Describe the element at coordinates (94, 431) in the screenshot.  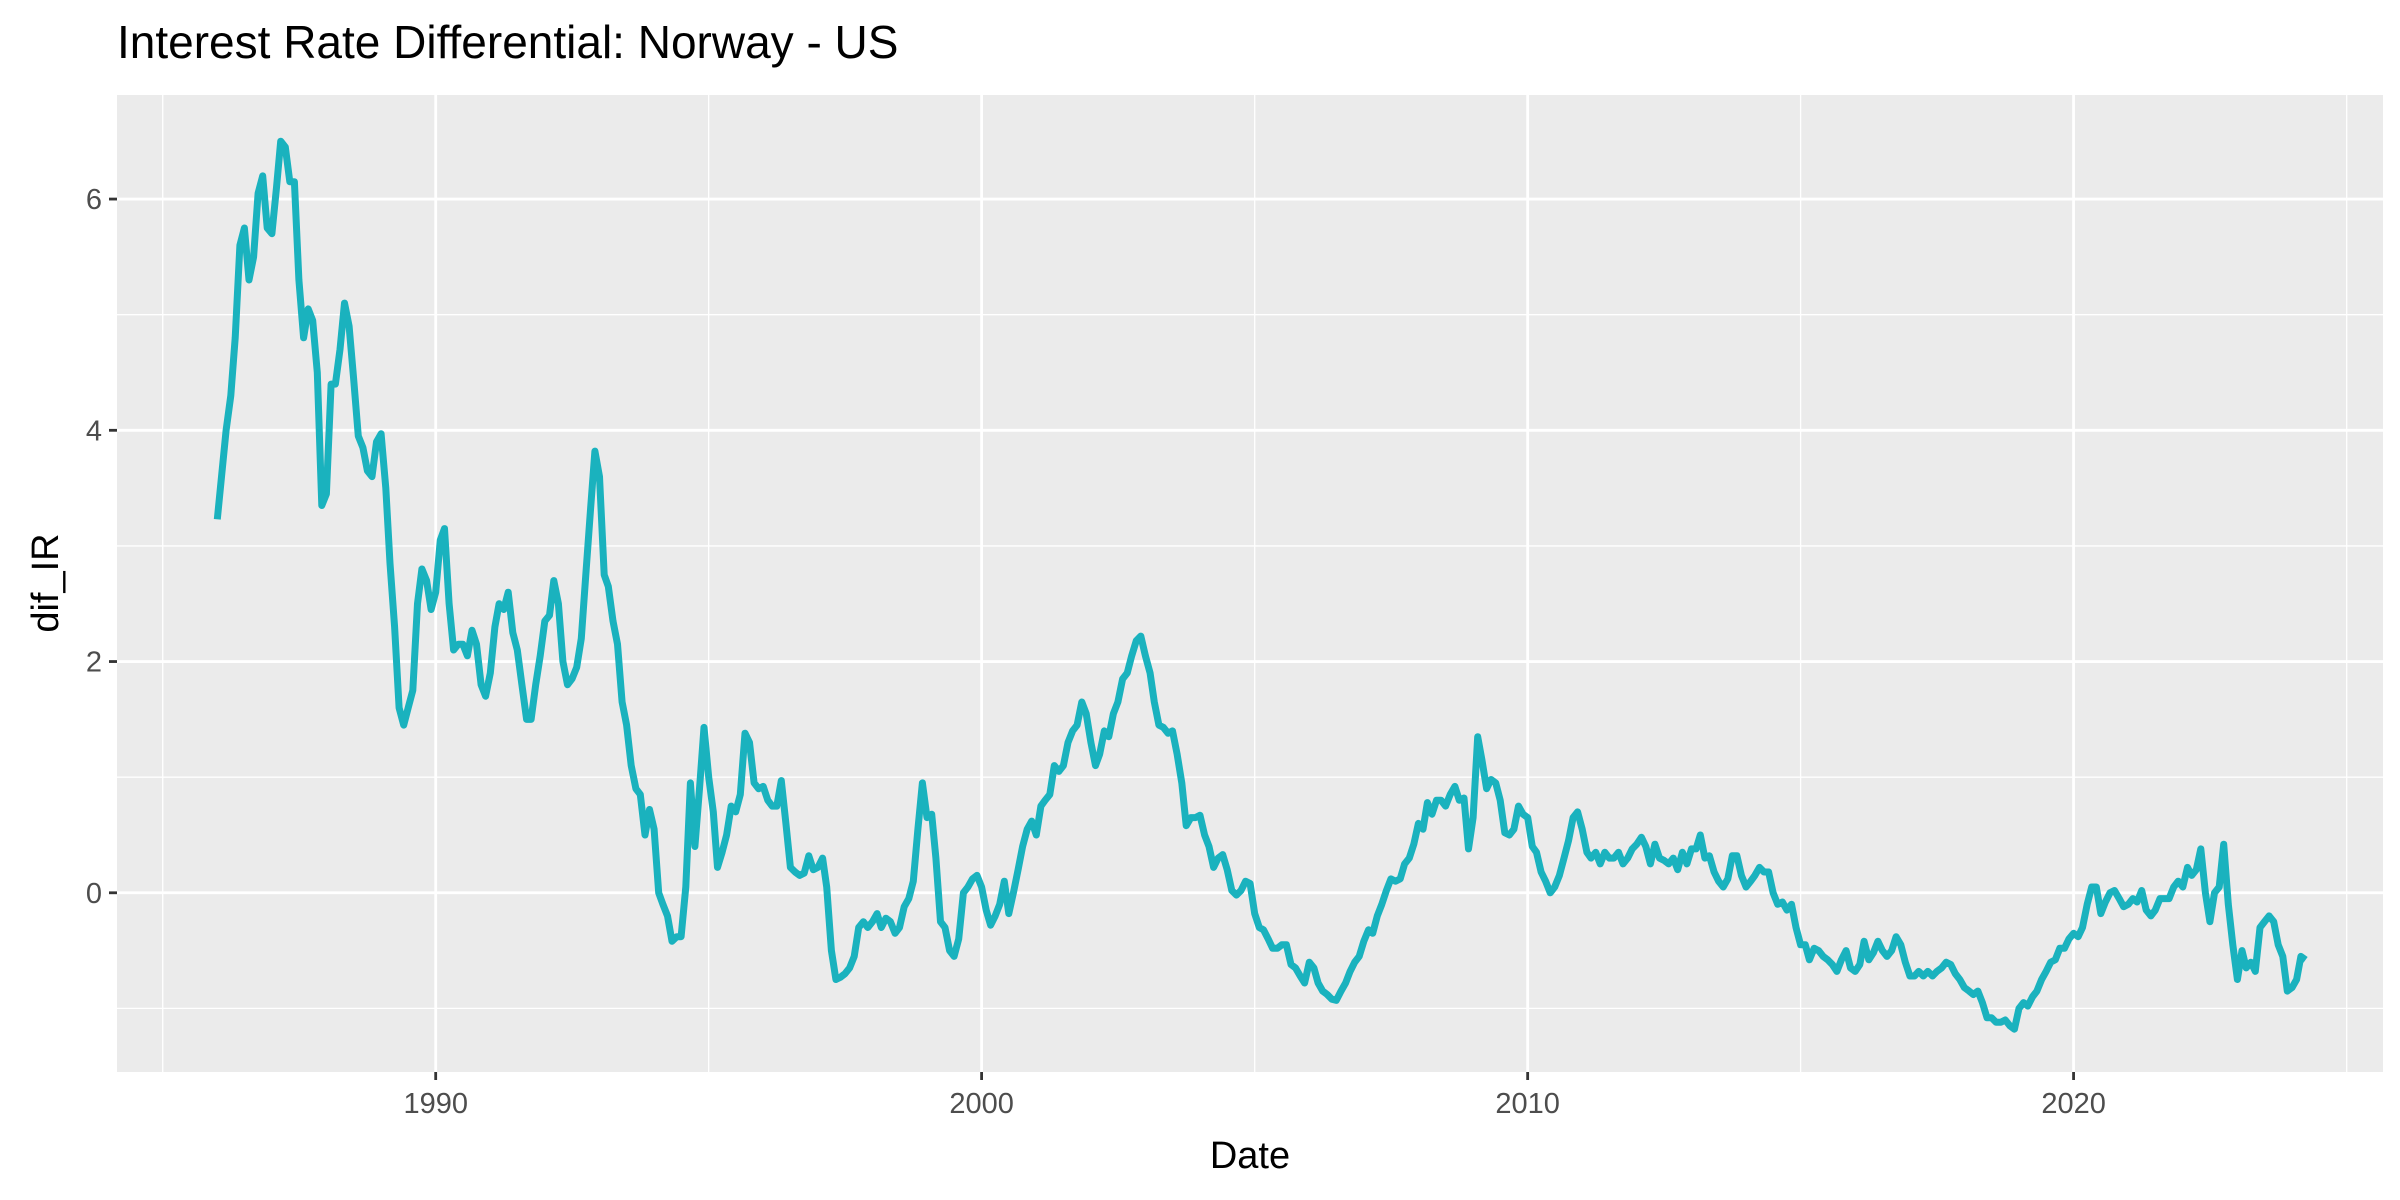
I see `y-tick-label: 4` at that location.